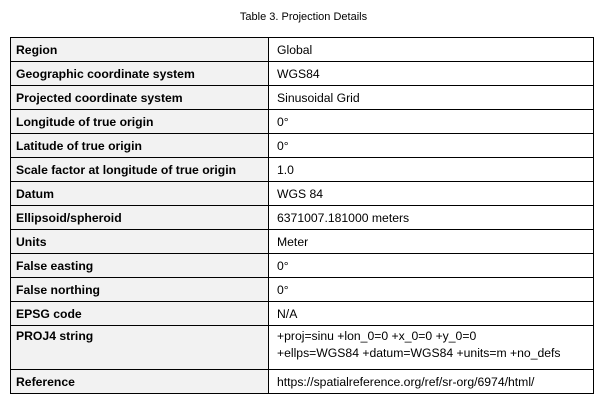  I want to click on table-row: Longitude of true origin 0°, so click(302, 121).